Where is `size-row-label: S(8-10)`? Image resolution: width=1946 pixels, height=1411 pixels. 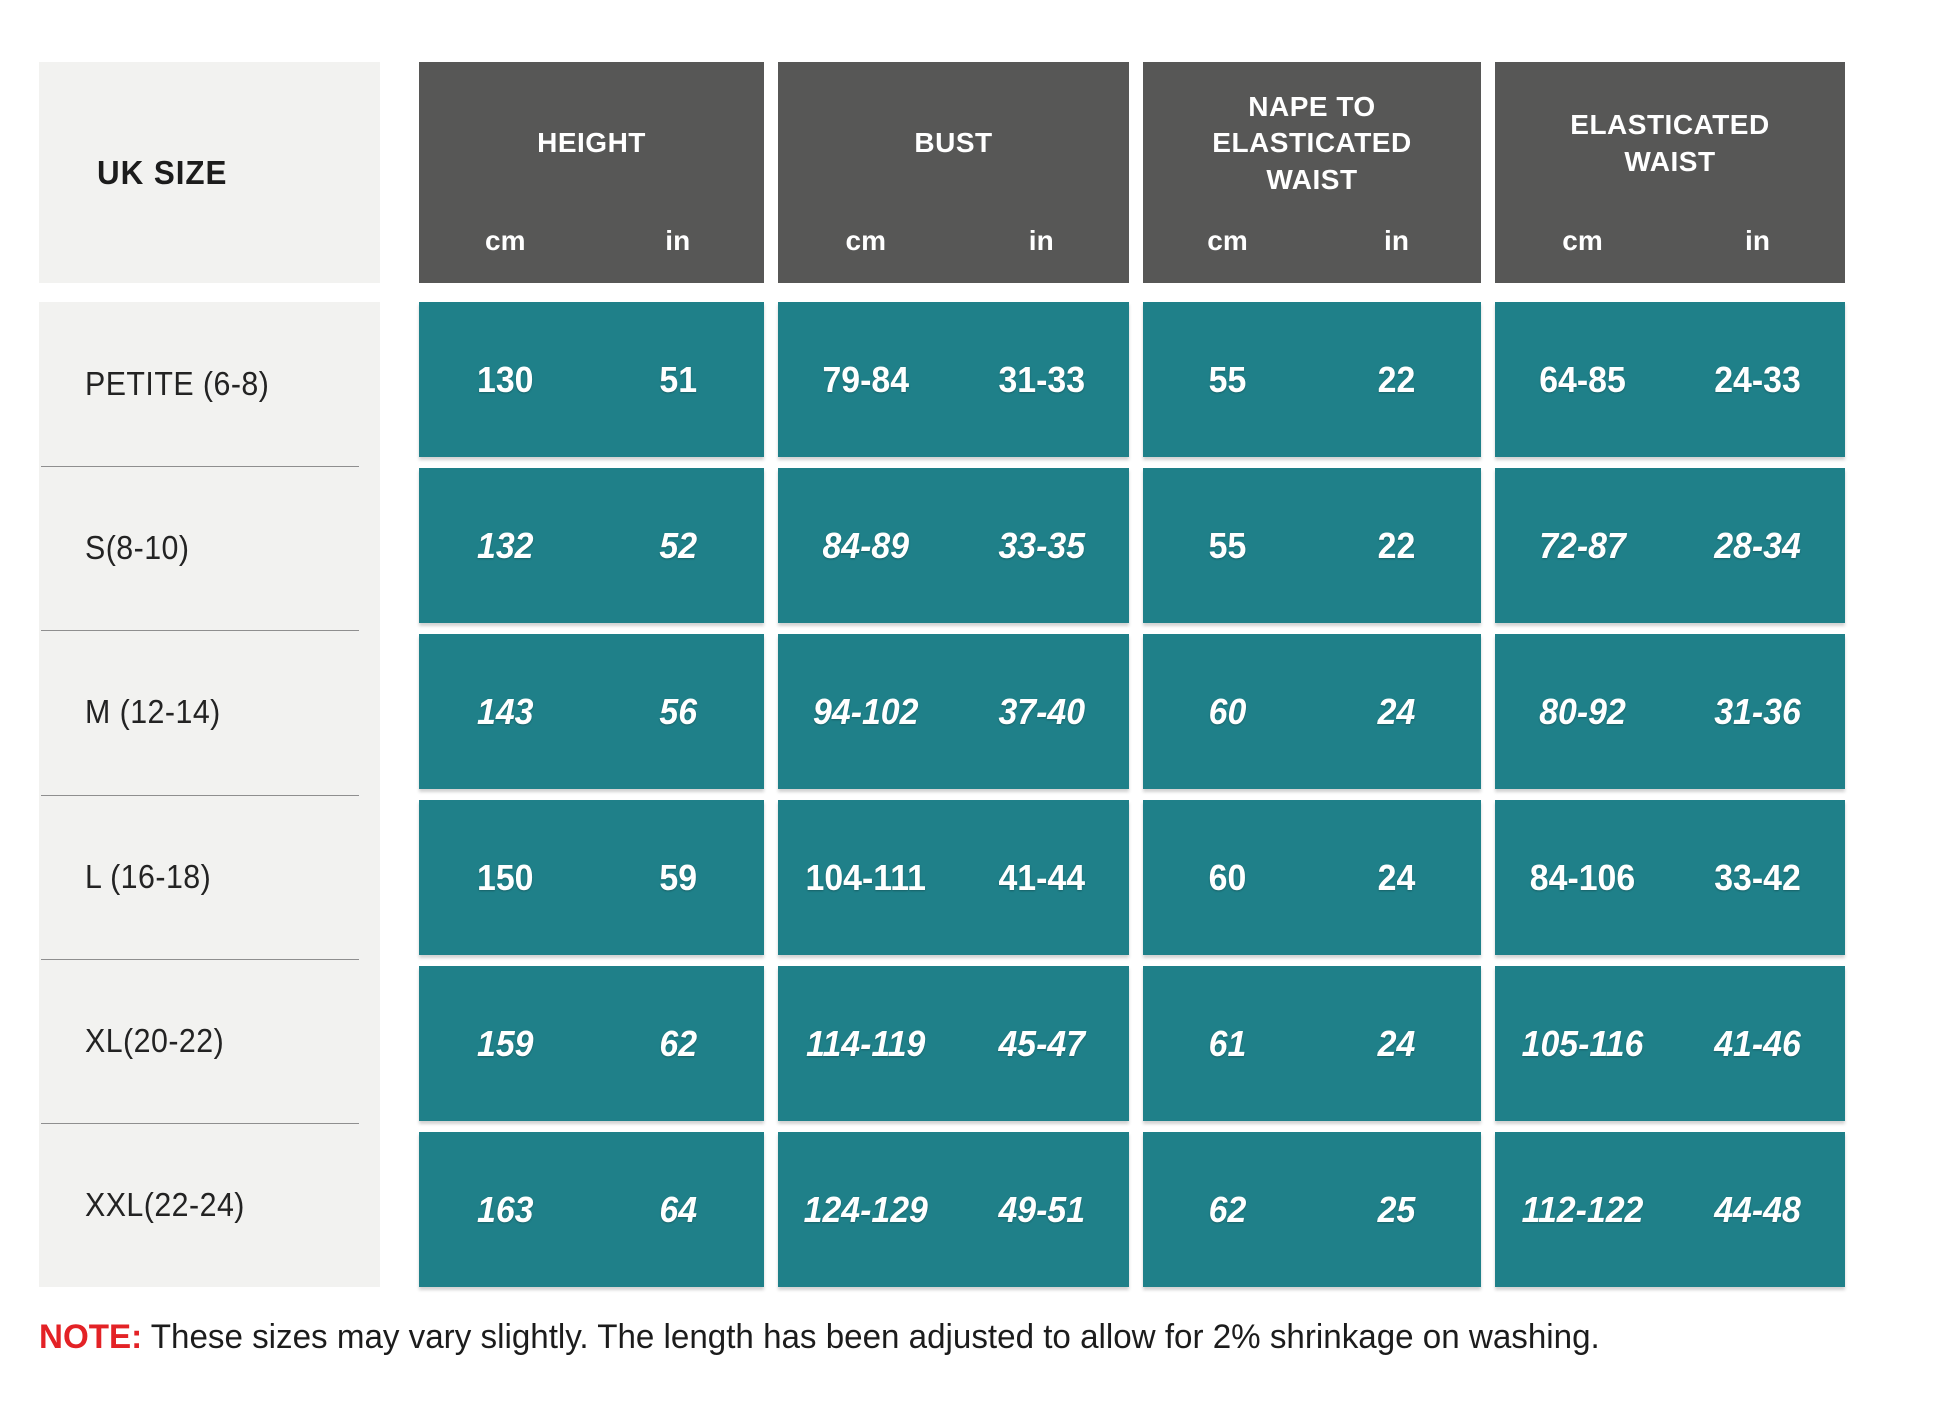
size-row-label: S(8-10) is located at coordinates (209, 548).